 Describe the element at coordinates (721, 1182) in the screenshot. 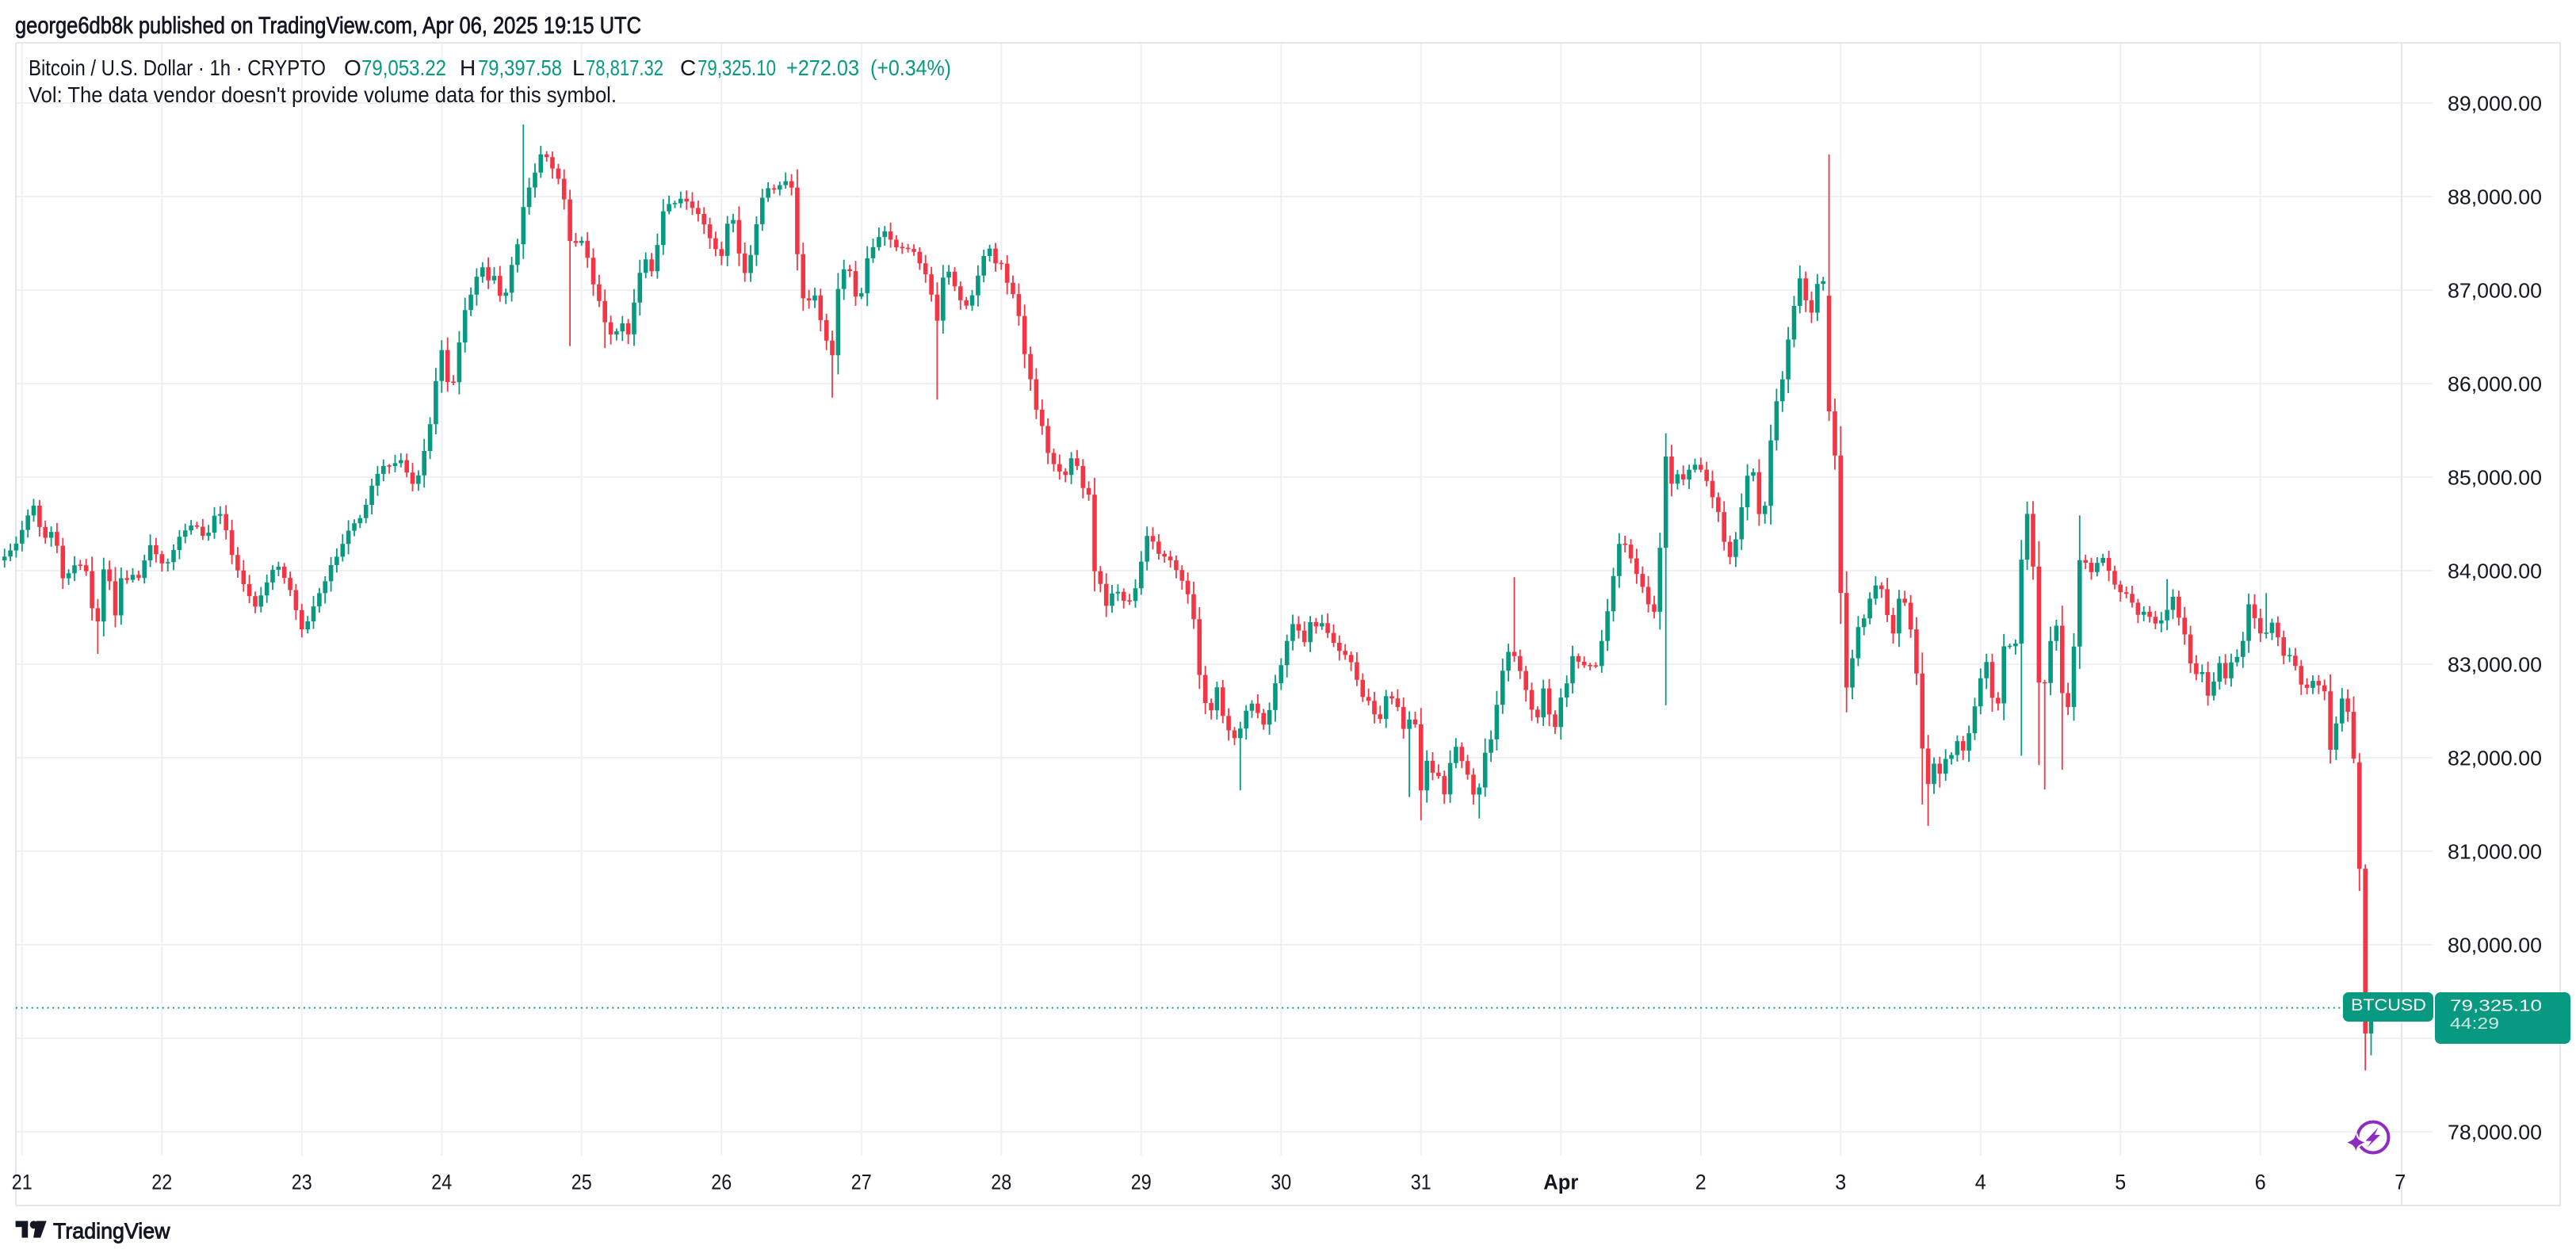

I see `svg-text: 26` at that location.